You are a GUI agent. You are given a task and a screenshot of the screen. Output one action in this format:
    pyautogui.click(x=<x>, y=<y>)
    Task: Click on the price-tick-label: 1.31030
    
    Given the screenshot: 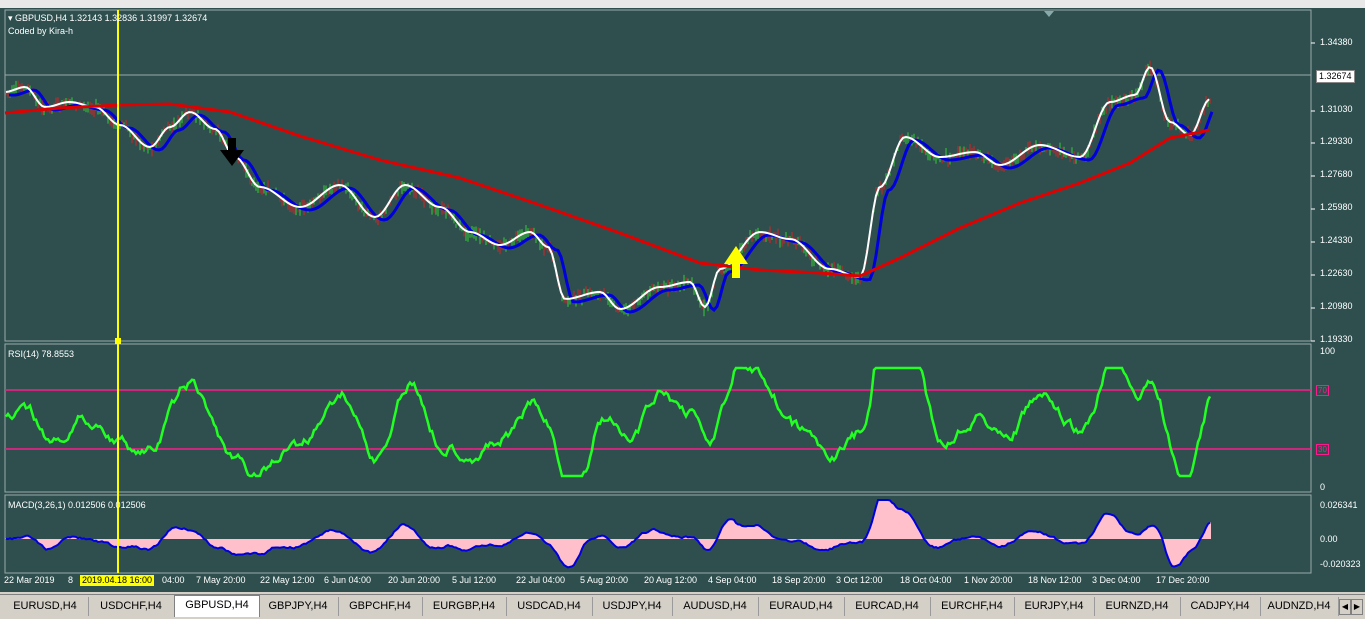 What is the action you would take?
    pyautogui.click(x=1336, y=109)
    